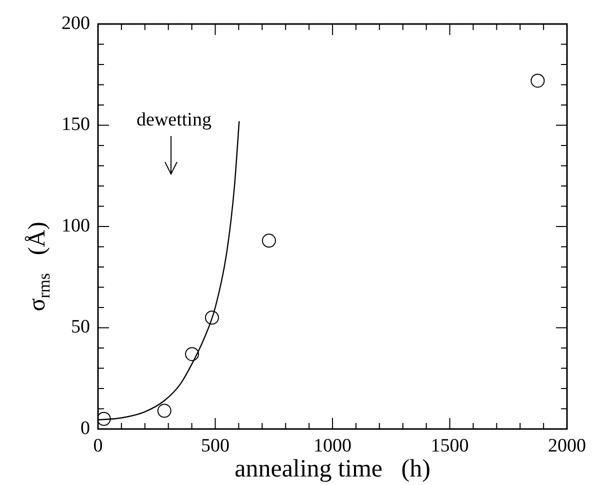 The image size is (592, 485). Describe the element at coordinates (39, 267) in the screenshot. I see `y-axis-title: σrms (Å)` at that location.